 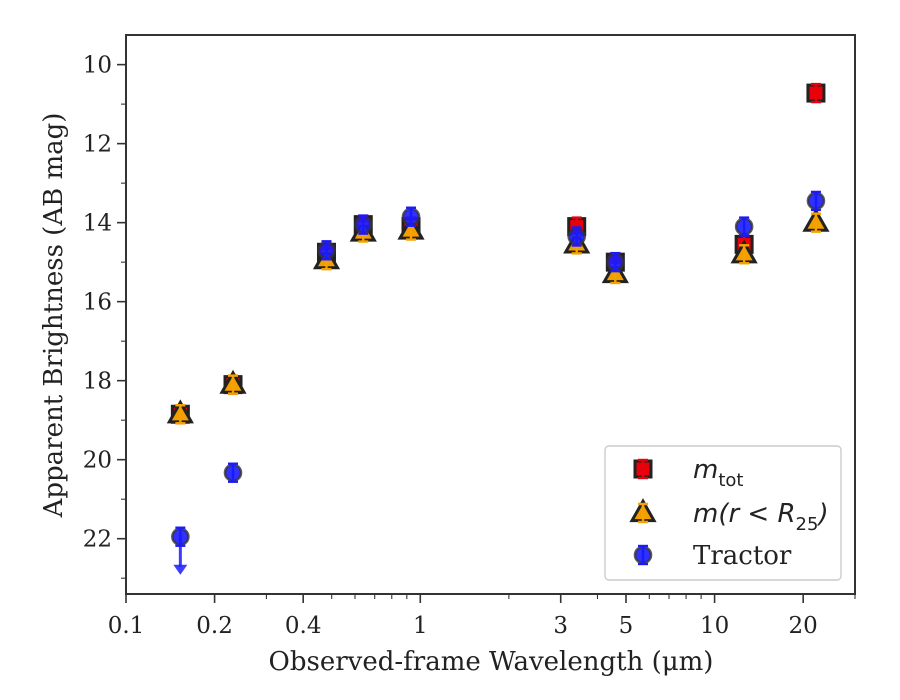 I want to click on y-tick-label: 18, so click(x=97, y=382).